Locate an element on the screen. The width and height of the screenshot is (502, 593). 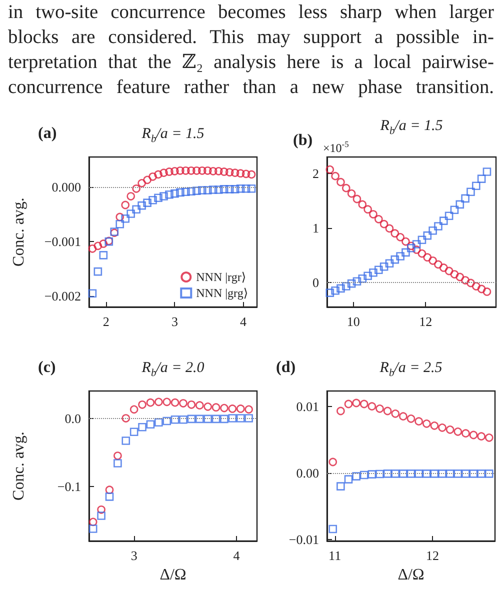
y-axis-title: Conc. avg. is located at coordinates (19, 232).